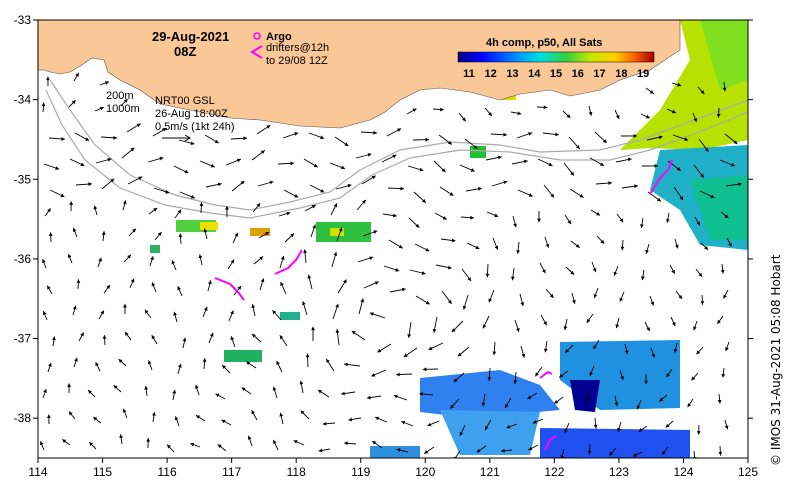  Describe the element at coordinates (534, 74) in the screenshot. I see `colorbar-tick-label: 14` at that location.